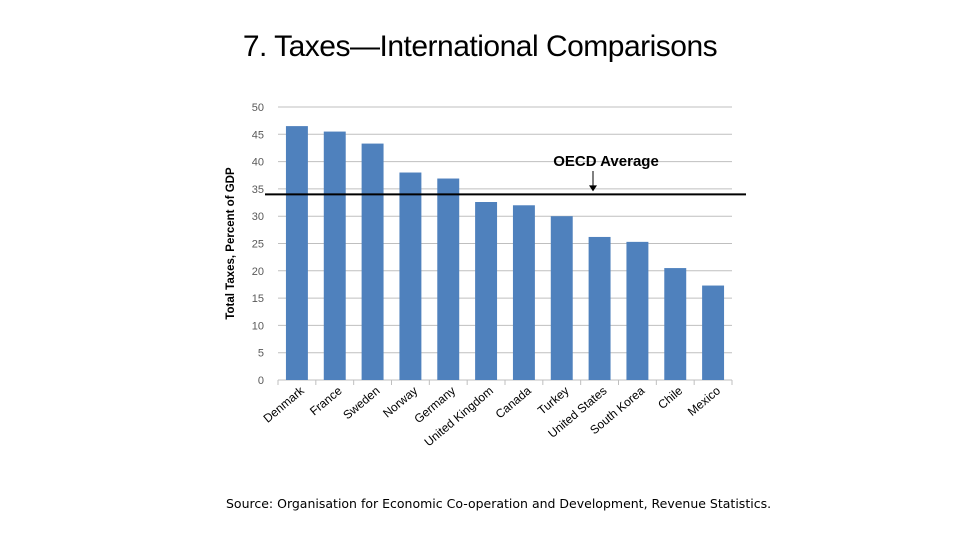  I want to click on y-tick-label: 0, so click(261, 381).